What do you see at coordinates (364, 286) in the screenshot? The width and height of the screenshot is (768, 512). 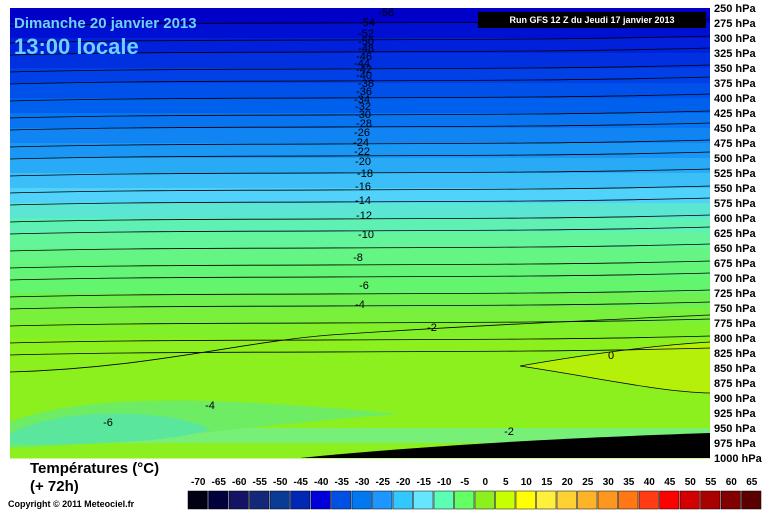 I see `isotherm-label: -6` at bounding box center [364, 286].